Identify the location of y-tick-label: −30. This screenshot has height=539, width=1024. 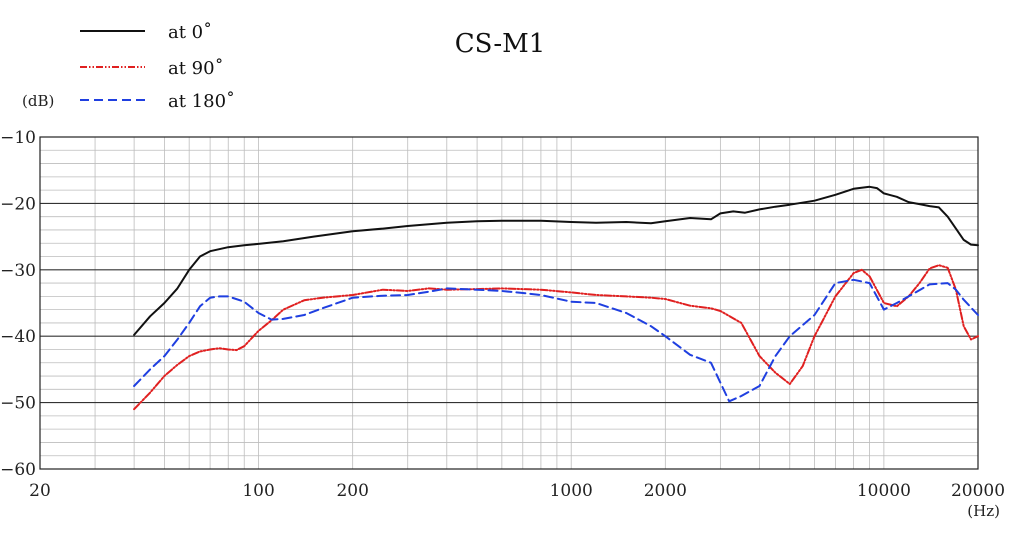
(18, 271).